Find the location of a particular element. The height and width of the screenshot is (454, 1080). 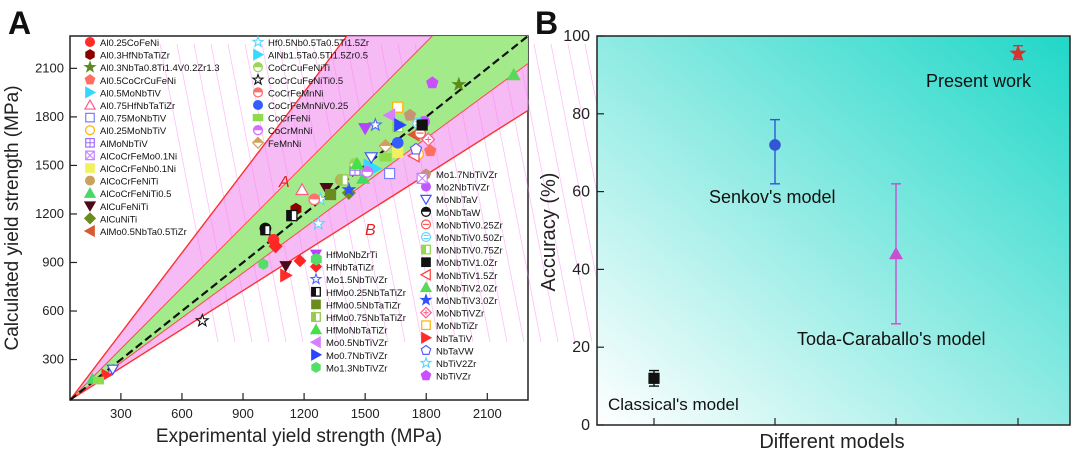

legend-marker-al0-25monbtiv-shape is located at coordinates (90, 130).